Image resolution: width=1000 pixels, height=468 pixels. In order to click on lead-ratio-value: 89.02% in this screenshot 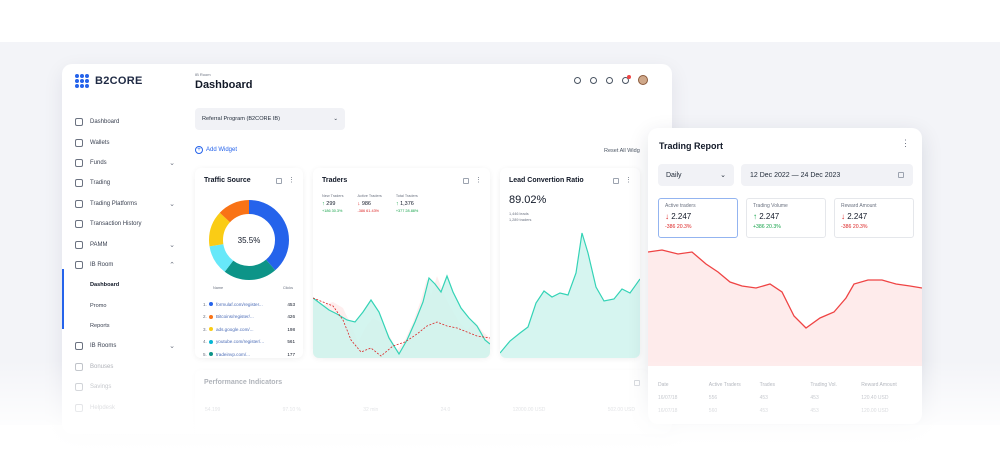, I will do `click(528, 200)`.